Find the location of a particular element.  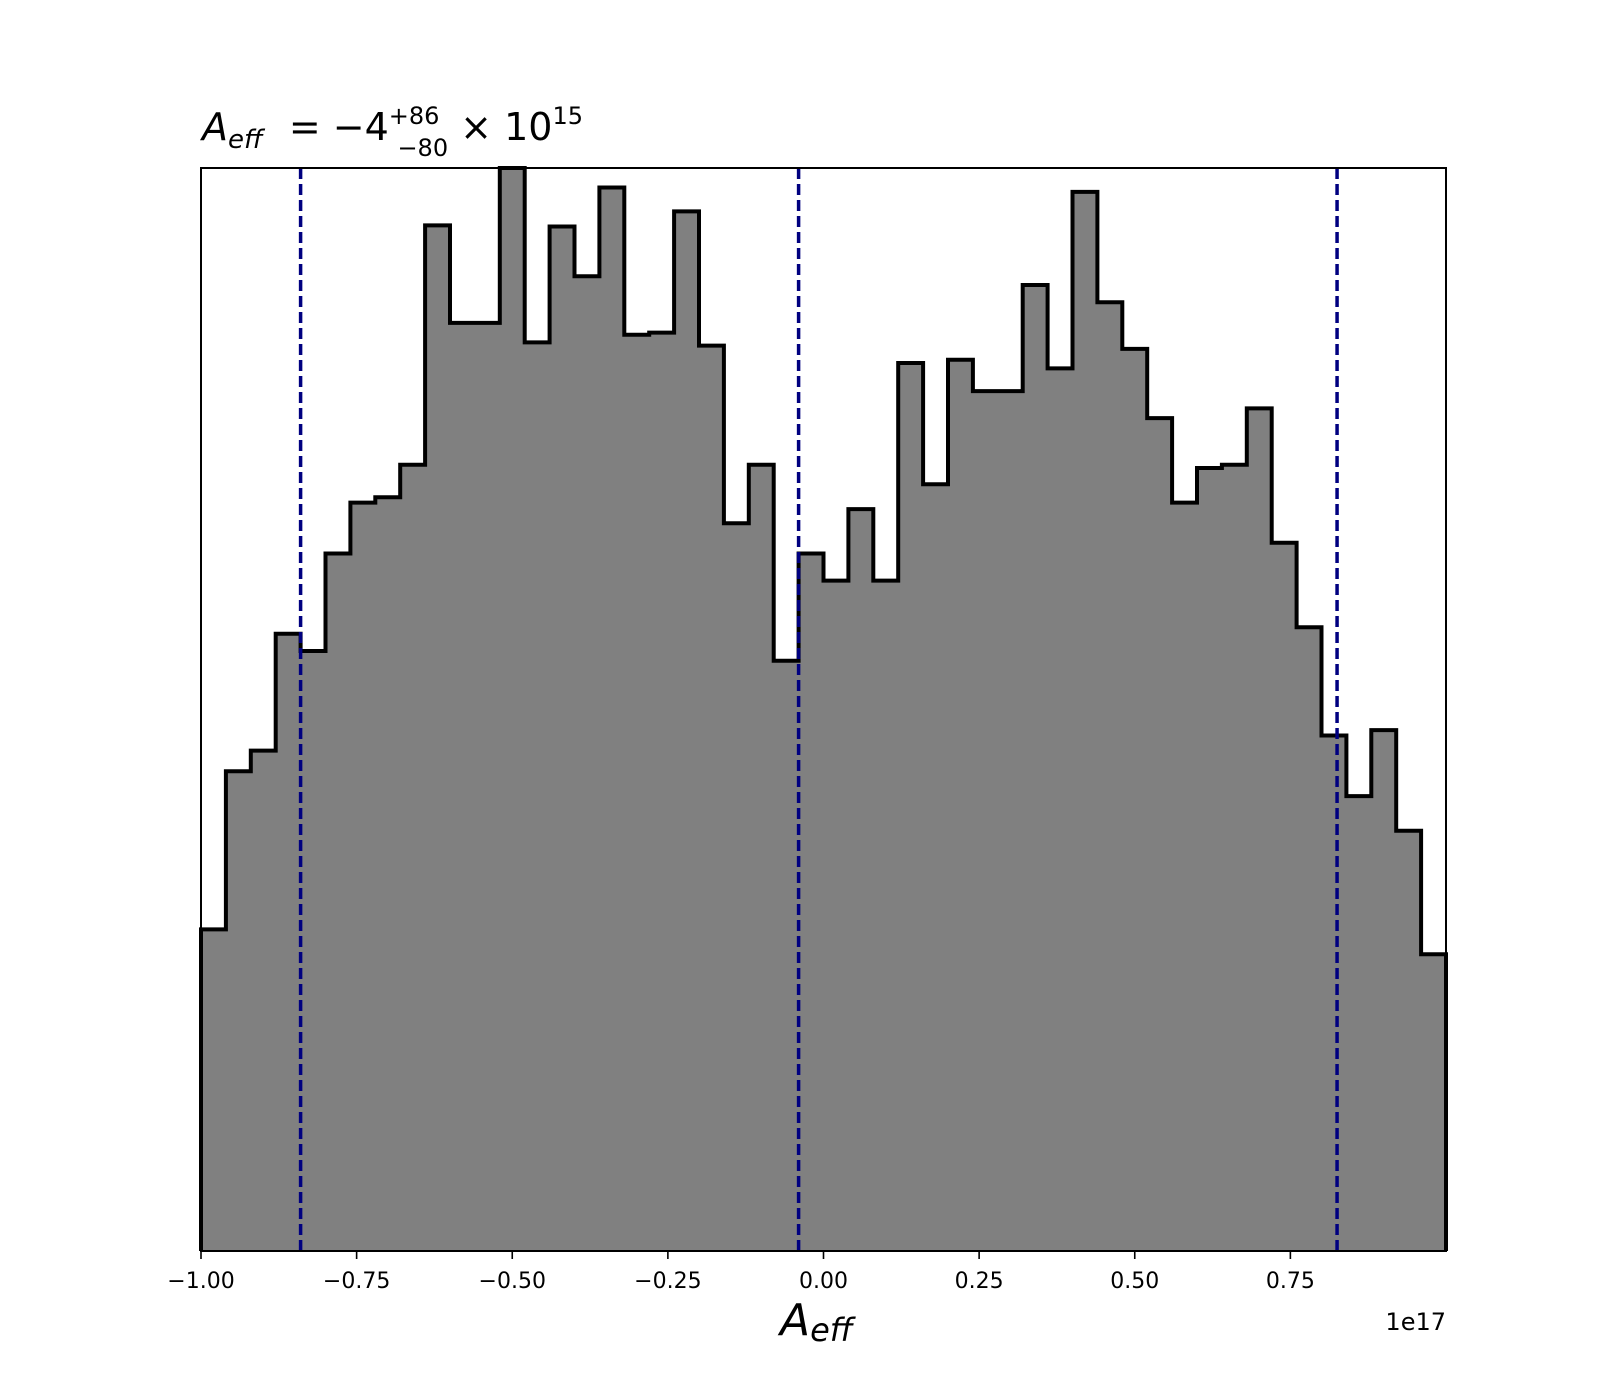

title-exponent: 15 is located at coordinates (567, 116).